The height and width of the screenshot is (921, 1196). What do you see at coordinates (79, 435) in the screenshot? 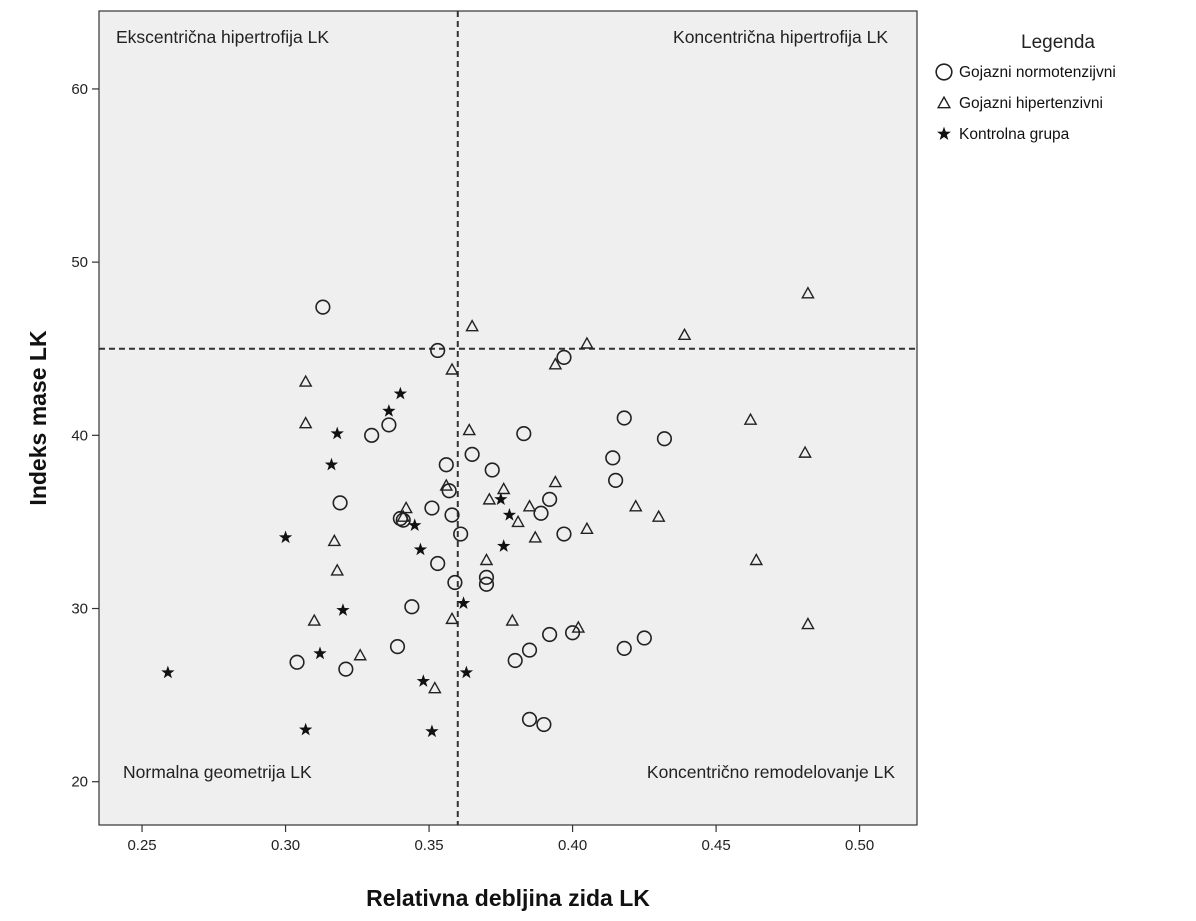
I see `y-tick-label: 40` at bounding box center [79, 435].